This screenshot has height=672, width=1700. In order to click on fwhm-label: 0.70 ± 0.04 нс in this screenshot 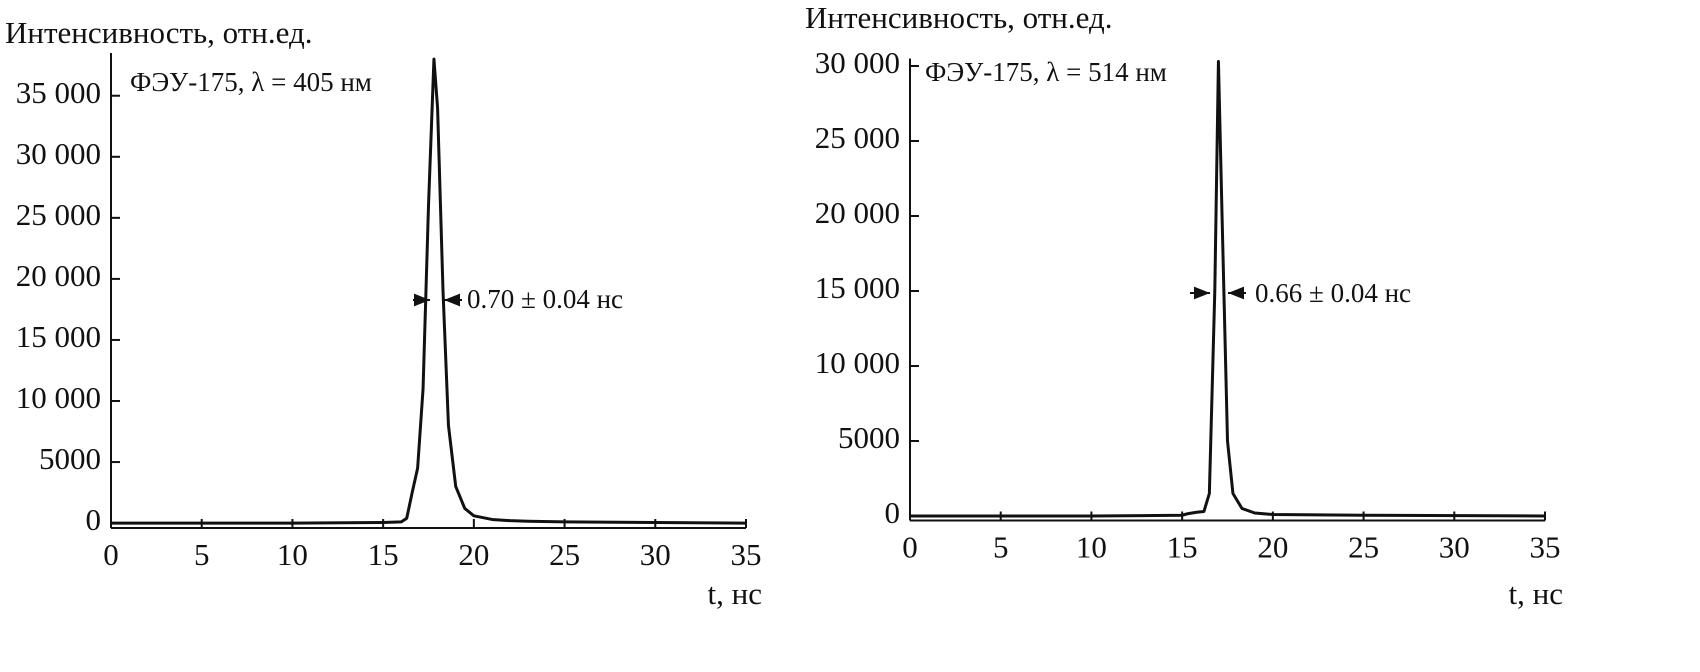, I will do `click(545, 299)`.